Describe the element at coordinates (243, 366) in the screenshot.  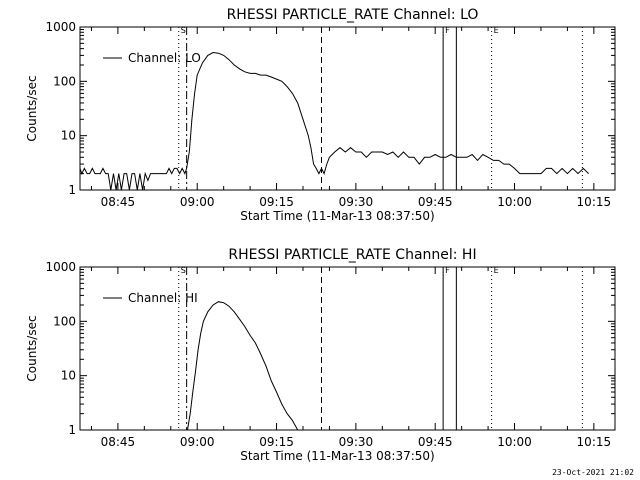
I see `series-line` at that location.